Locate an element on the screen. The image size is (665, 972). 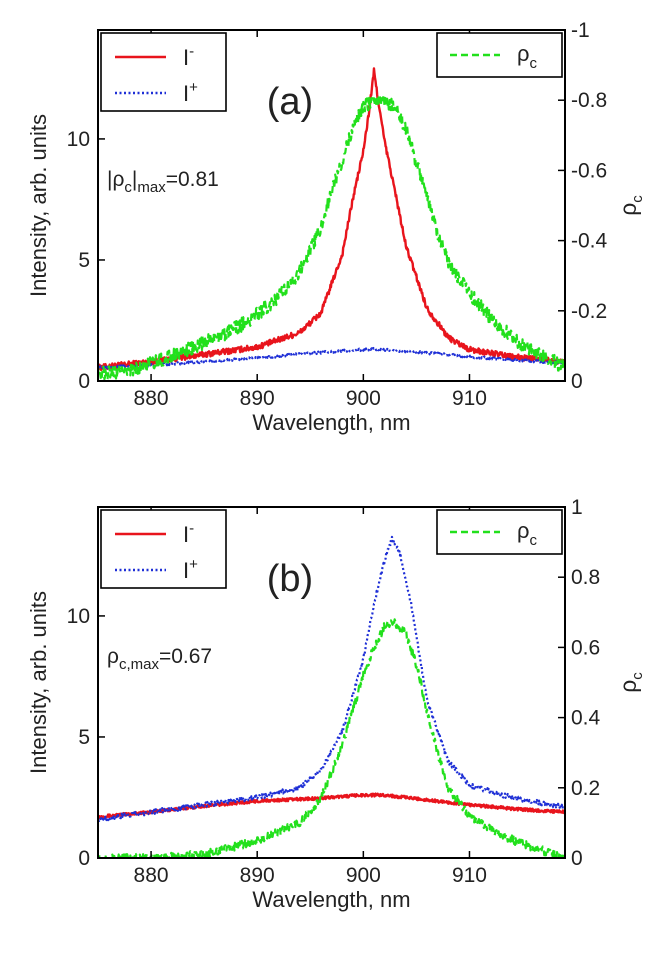
y2-tick-label: -0.6 is located at coordinates (589, 170).